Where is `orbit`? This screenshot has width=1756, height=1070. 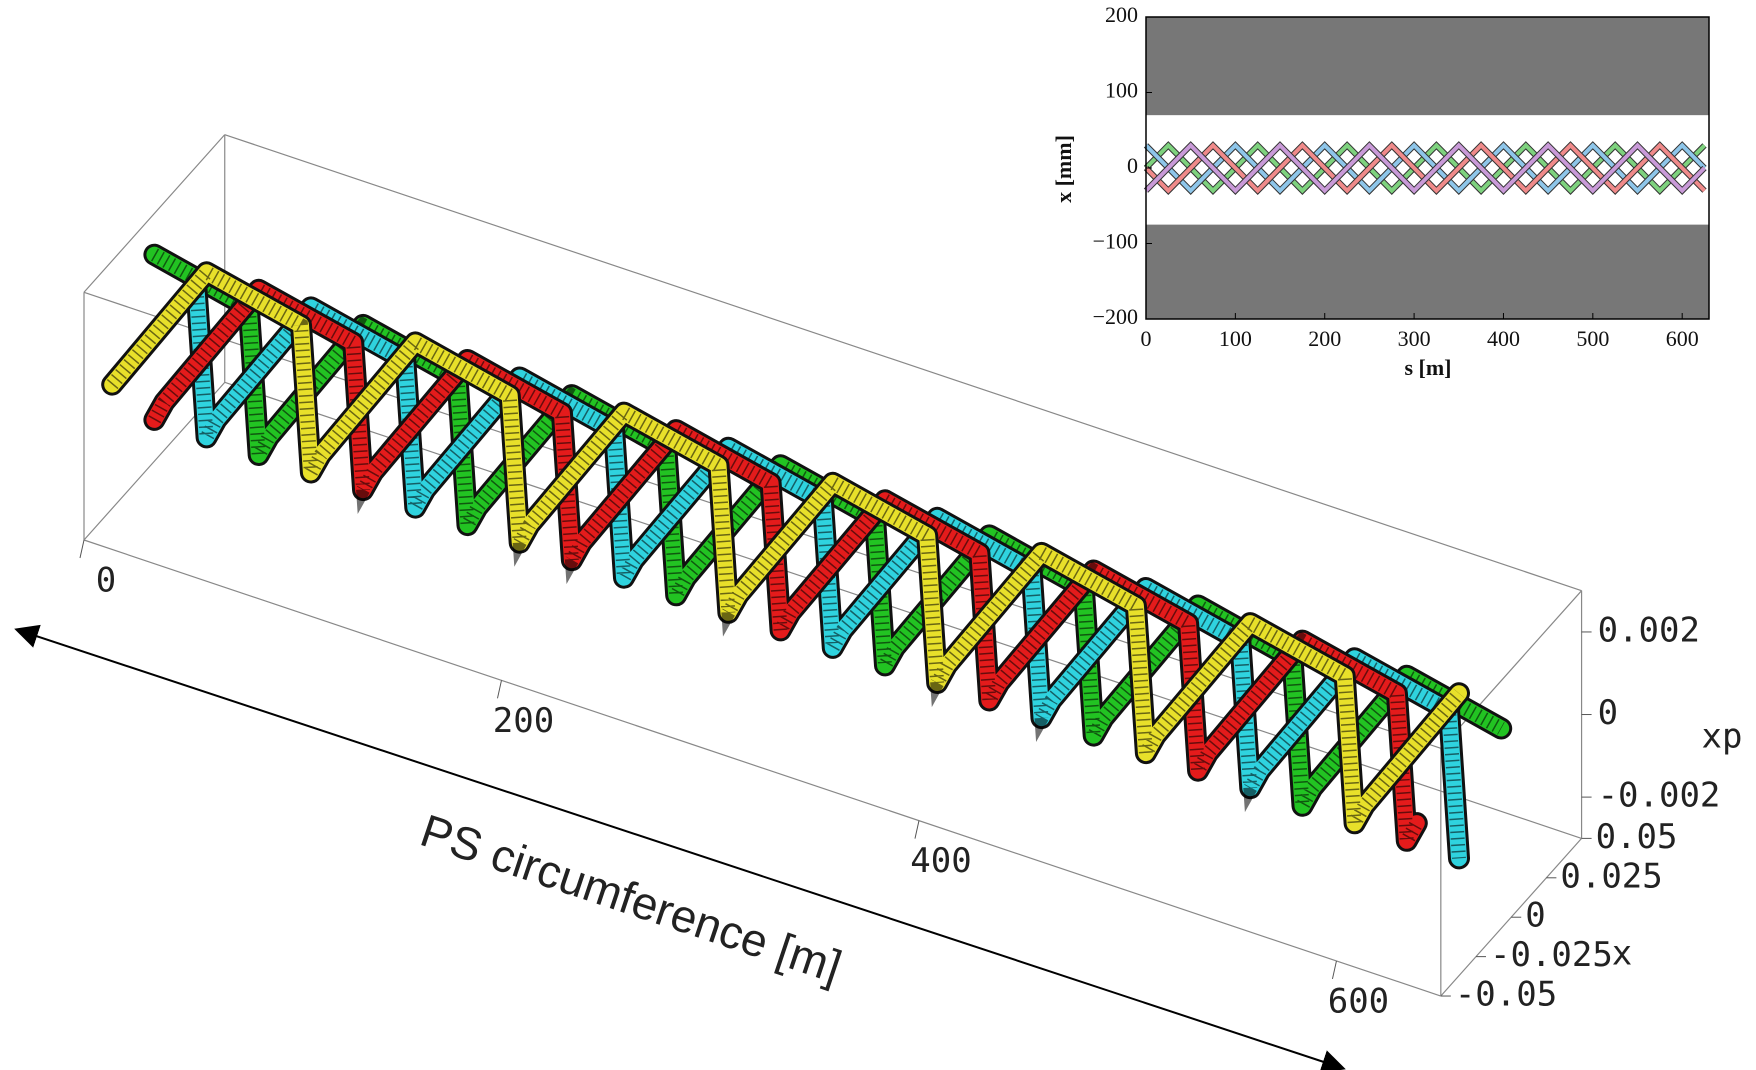 orbit is located at coordinates (1425, 168).